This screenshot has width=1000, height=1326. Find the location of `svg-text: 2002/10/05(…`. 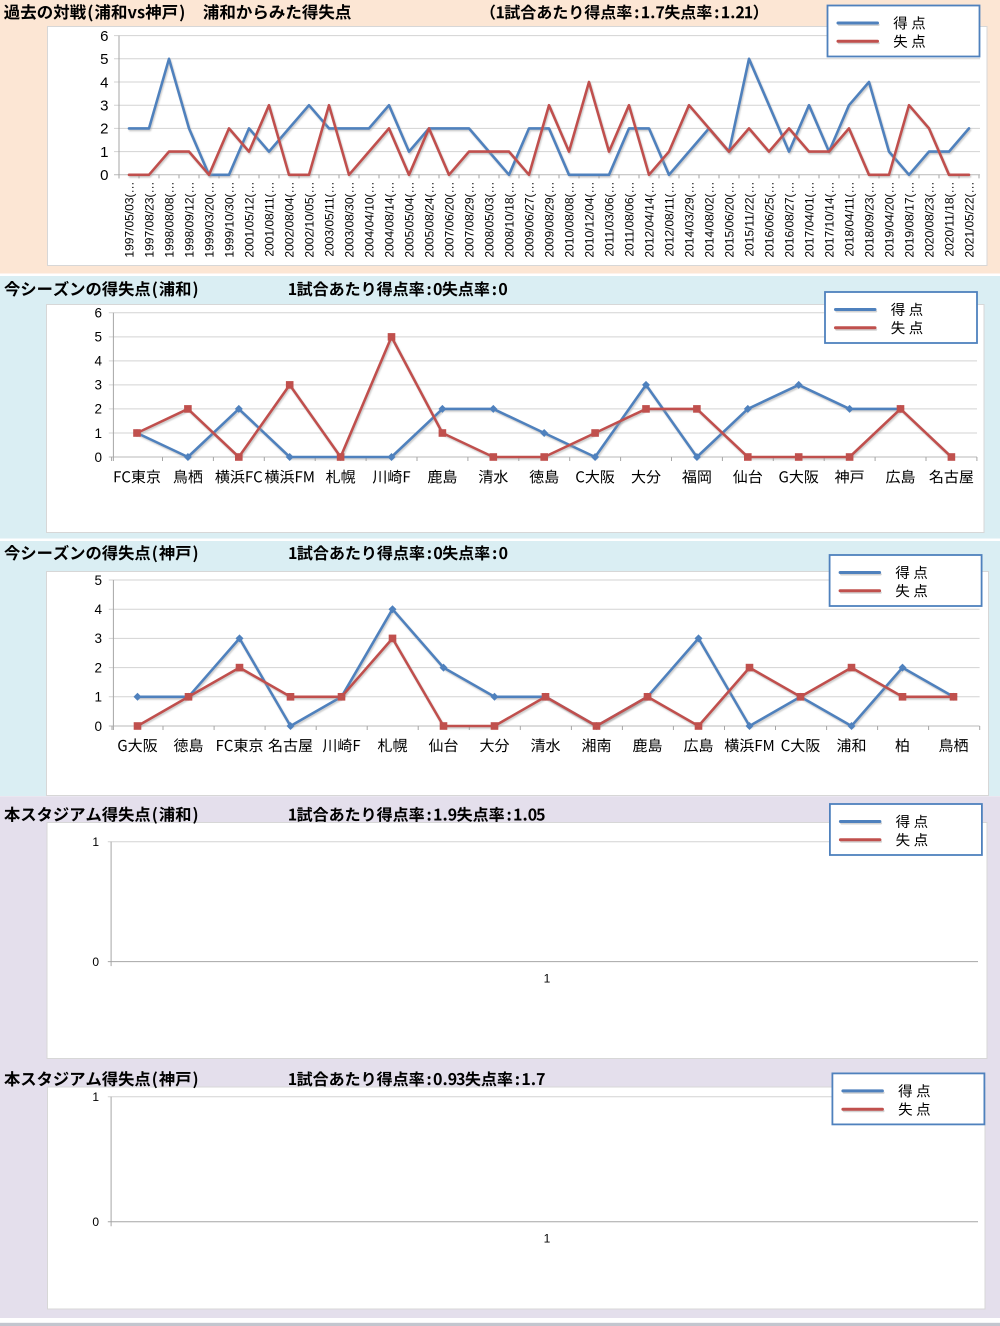

svg-text: 2002/10/05(… is located at coordinates (309, 220).